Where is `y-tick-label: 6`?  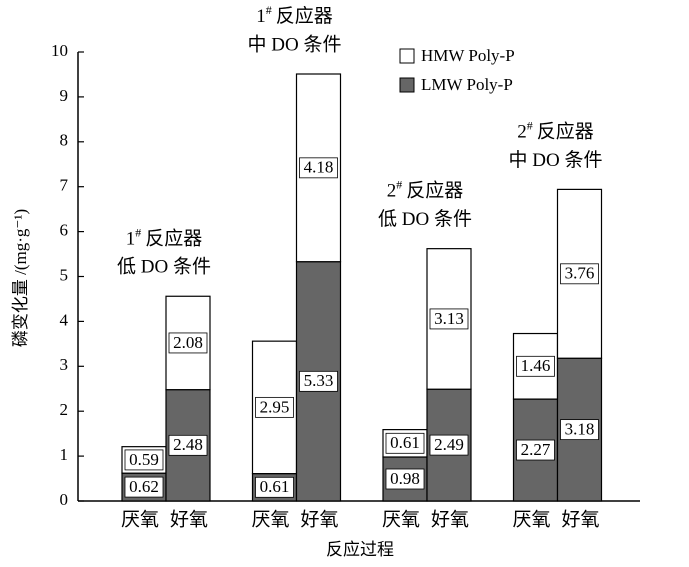
y-tick-label: 6 is located at coordinates (64, 230).